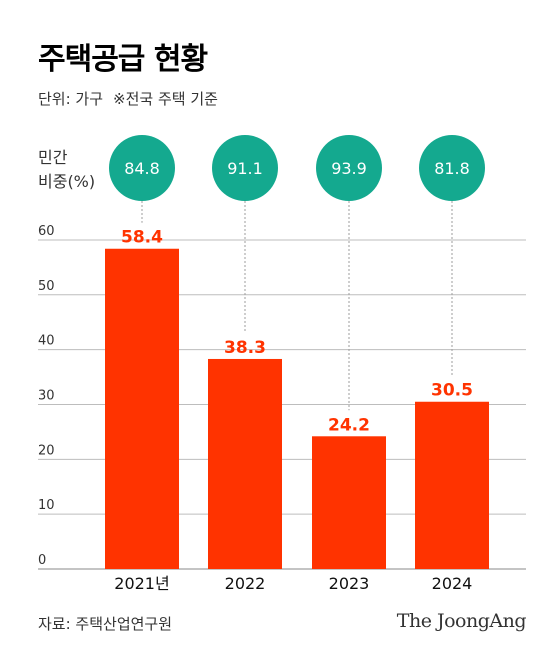 The image size is (560, 658). What do you see at coordinates (245, 348) in the screenshot?
I see `bar-value-label-1: 38.3` at bounding box center [245, 348].